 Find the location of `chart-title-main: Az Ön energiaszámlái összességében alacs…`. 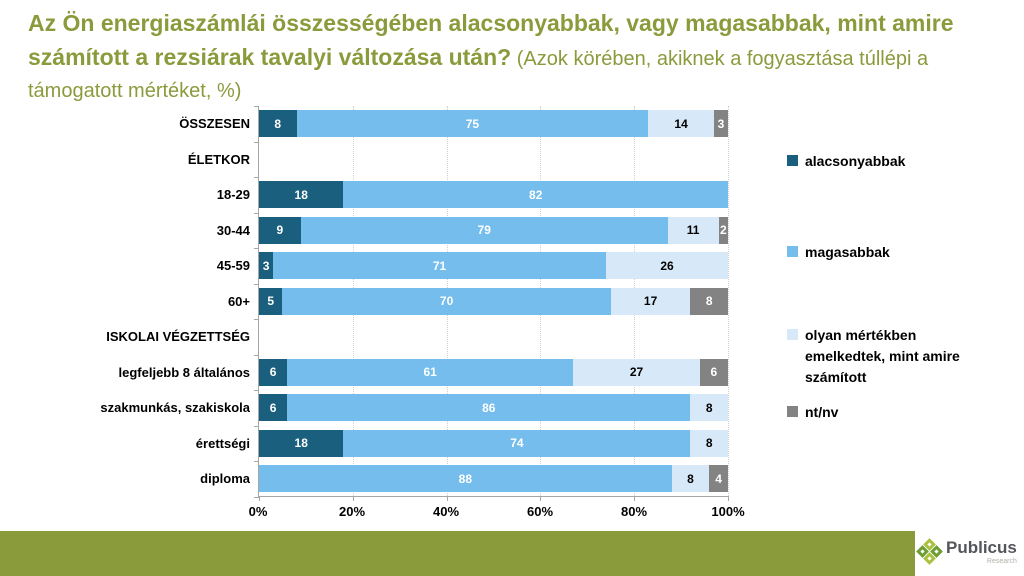

chart-title-main: Az Ön energiaszámlái összességében alacs… is located at coordinates (491, 40).